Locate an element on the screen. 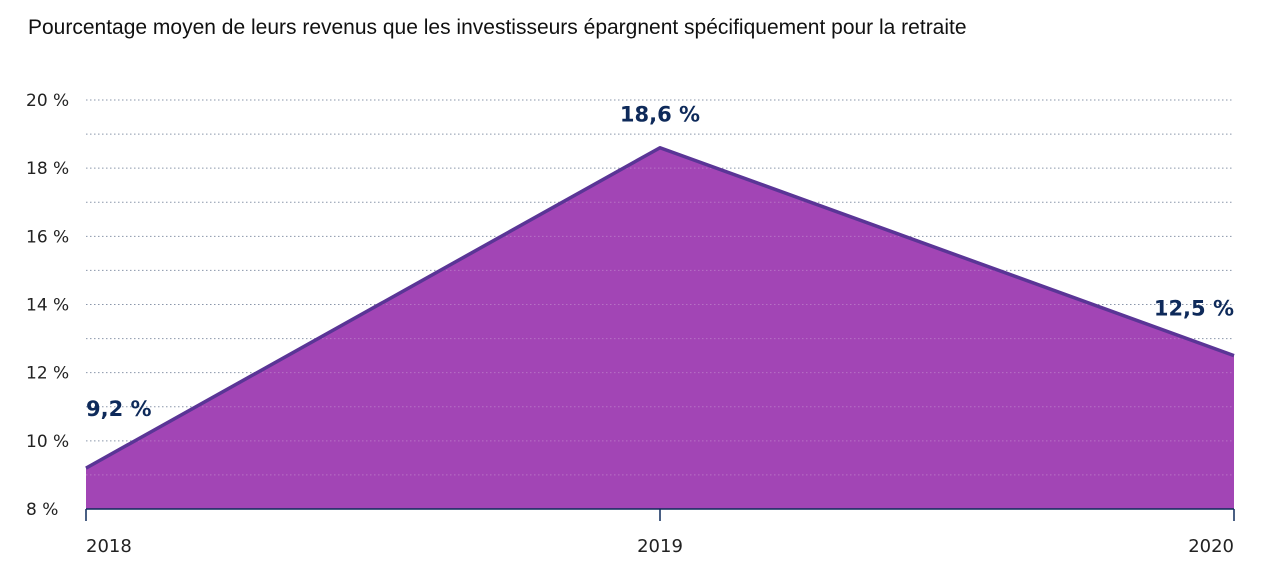  y-tick-label: 14 % is located at coordinates (47, 306).